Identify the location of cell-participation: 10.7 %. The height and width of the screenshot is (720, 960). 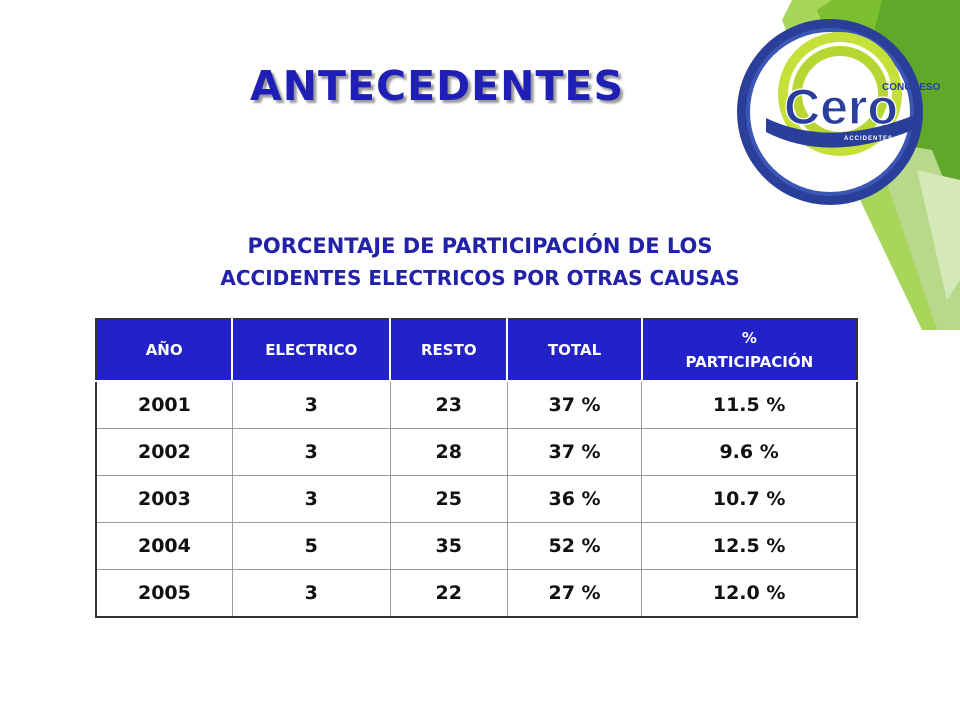
(750, 499).